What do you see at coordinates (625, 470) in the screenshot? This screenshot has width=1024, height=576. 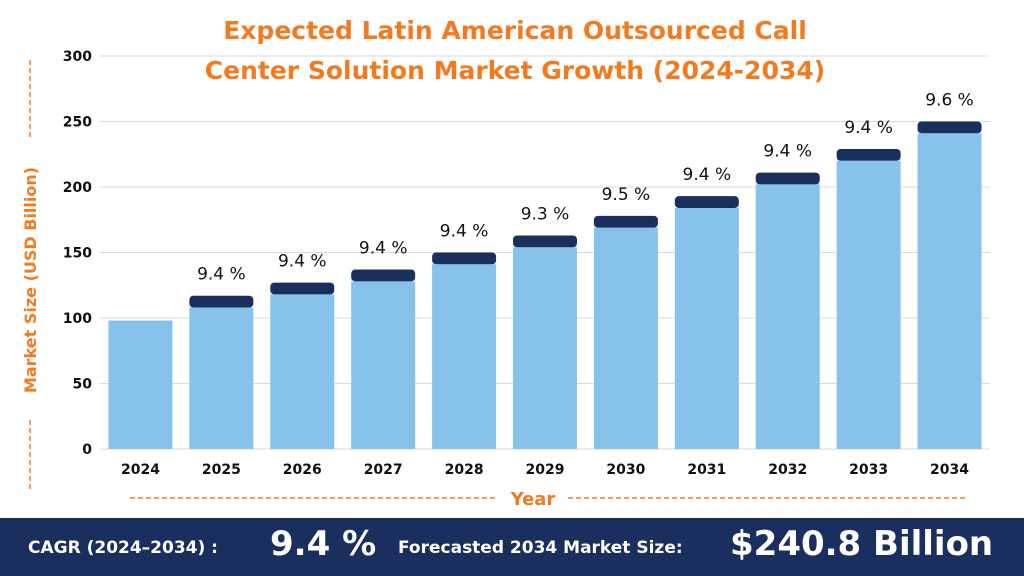 I see `x-tick-label: 2030` at bounding box center [625, 470].